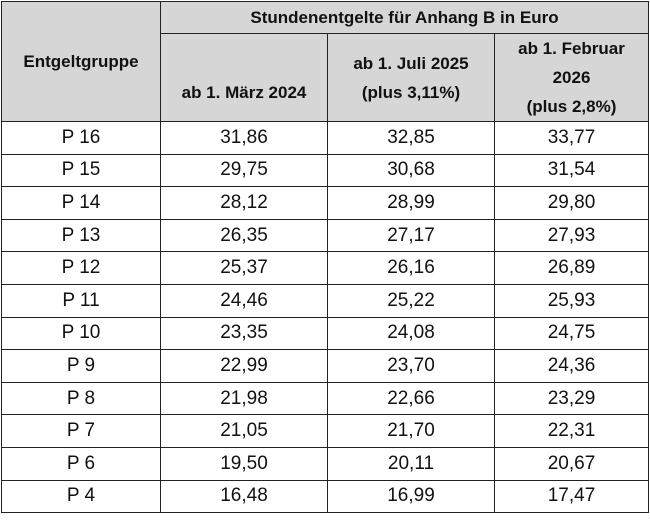  Describe the element at coordinates (244, 268) in the screenshot. I see `wage-cell: 25,37` at that location.